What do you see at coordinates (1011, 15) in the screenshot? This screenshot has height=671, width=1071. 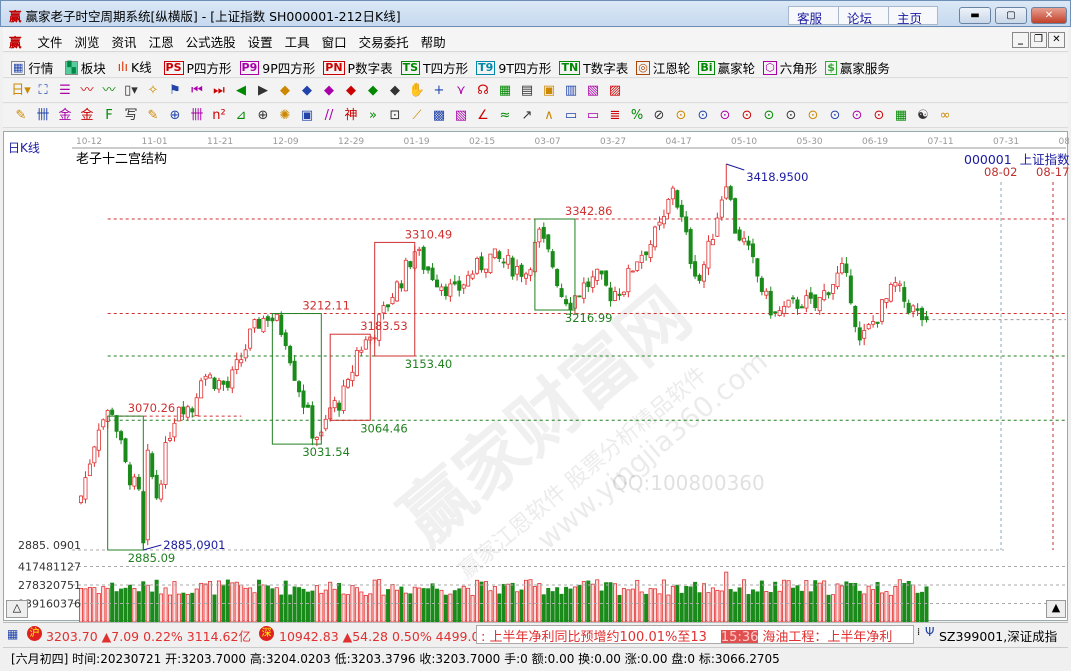 I see `maximize-button: ▢` at bounding box center [1011, 15].